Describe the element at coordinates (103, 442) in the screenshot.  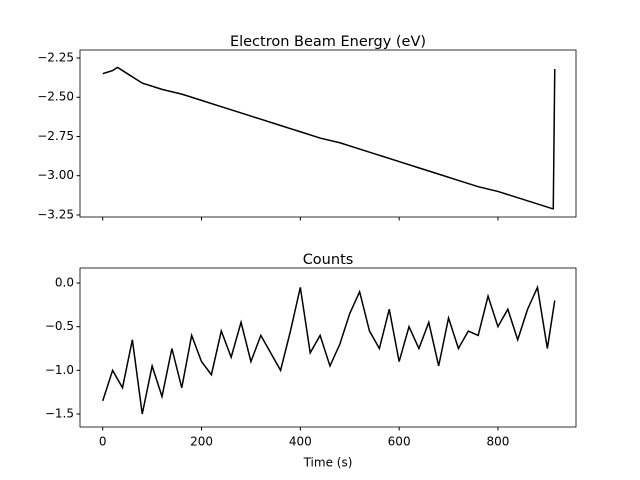
I see `x-tick-label: 0` at that location.